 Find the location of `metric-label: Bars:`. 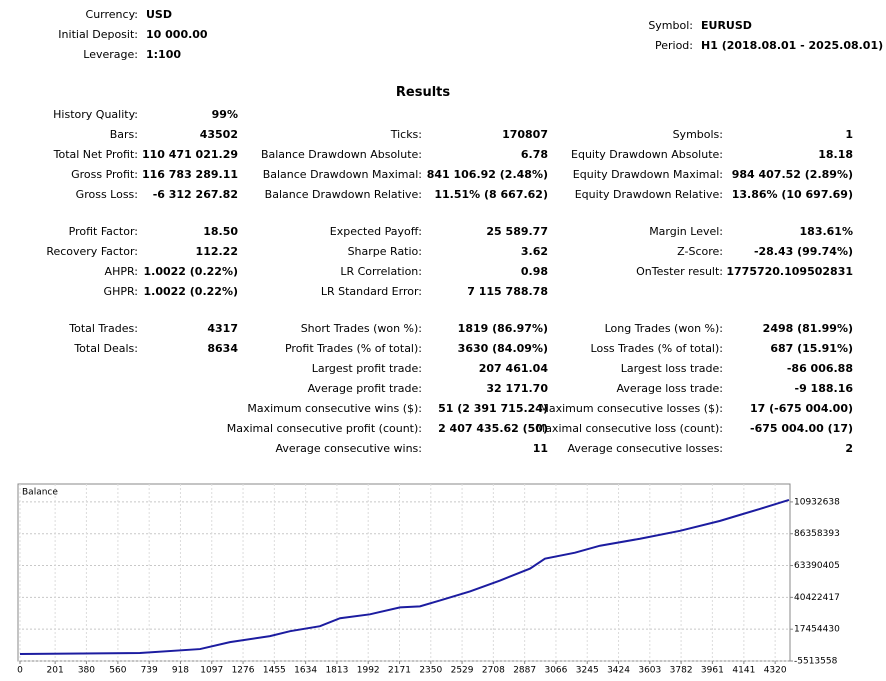

metric-label: Bars: is located at coordinates (123, 134).